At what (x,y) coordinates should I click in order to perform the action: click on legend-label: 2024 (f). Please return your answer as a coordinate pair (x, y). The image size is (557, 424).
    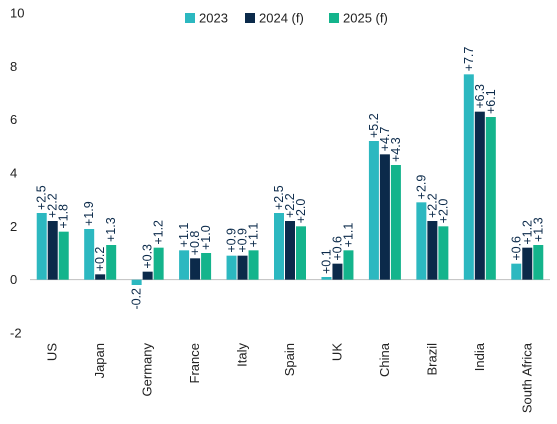
    Looking at the image, I should click on (281, 18).